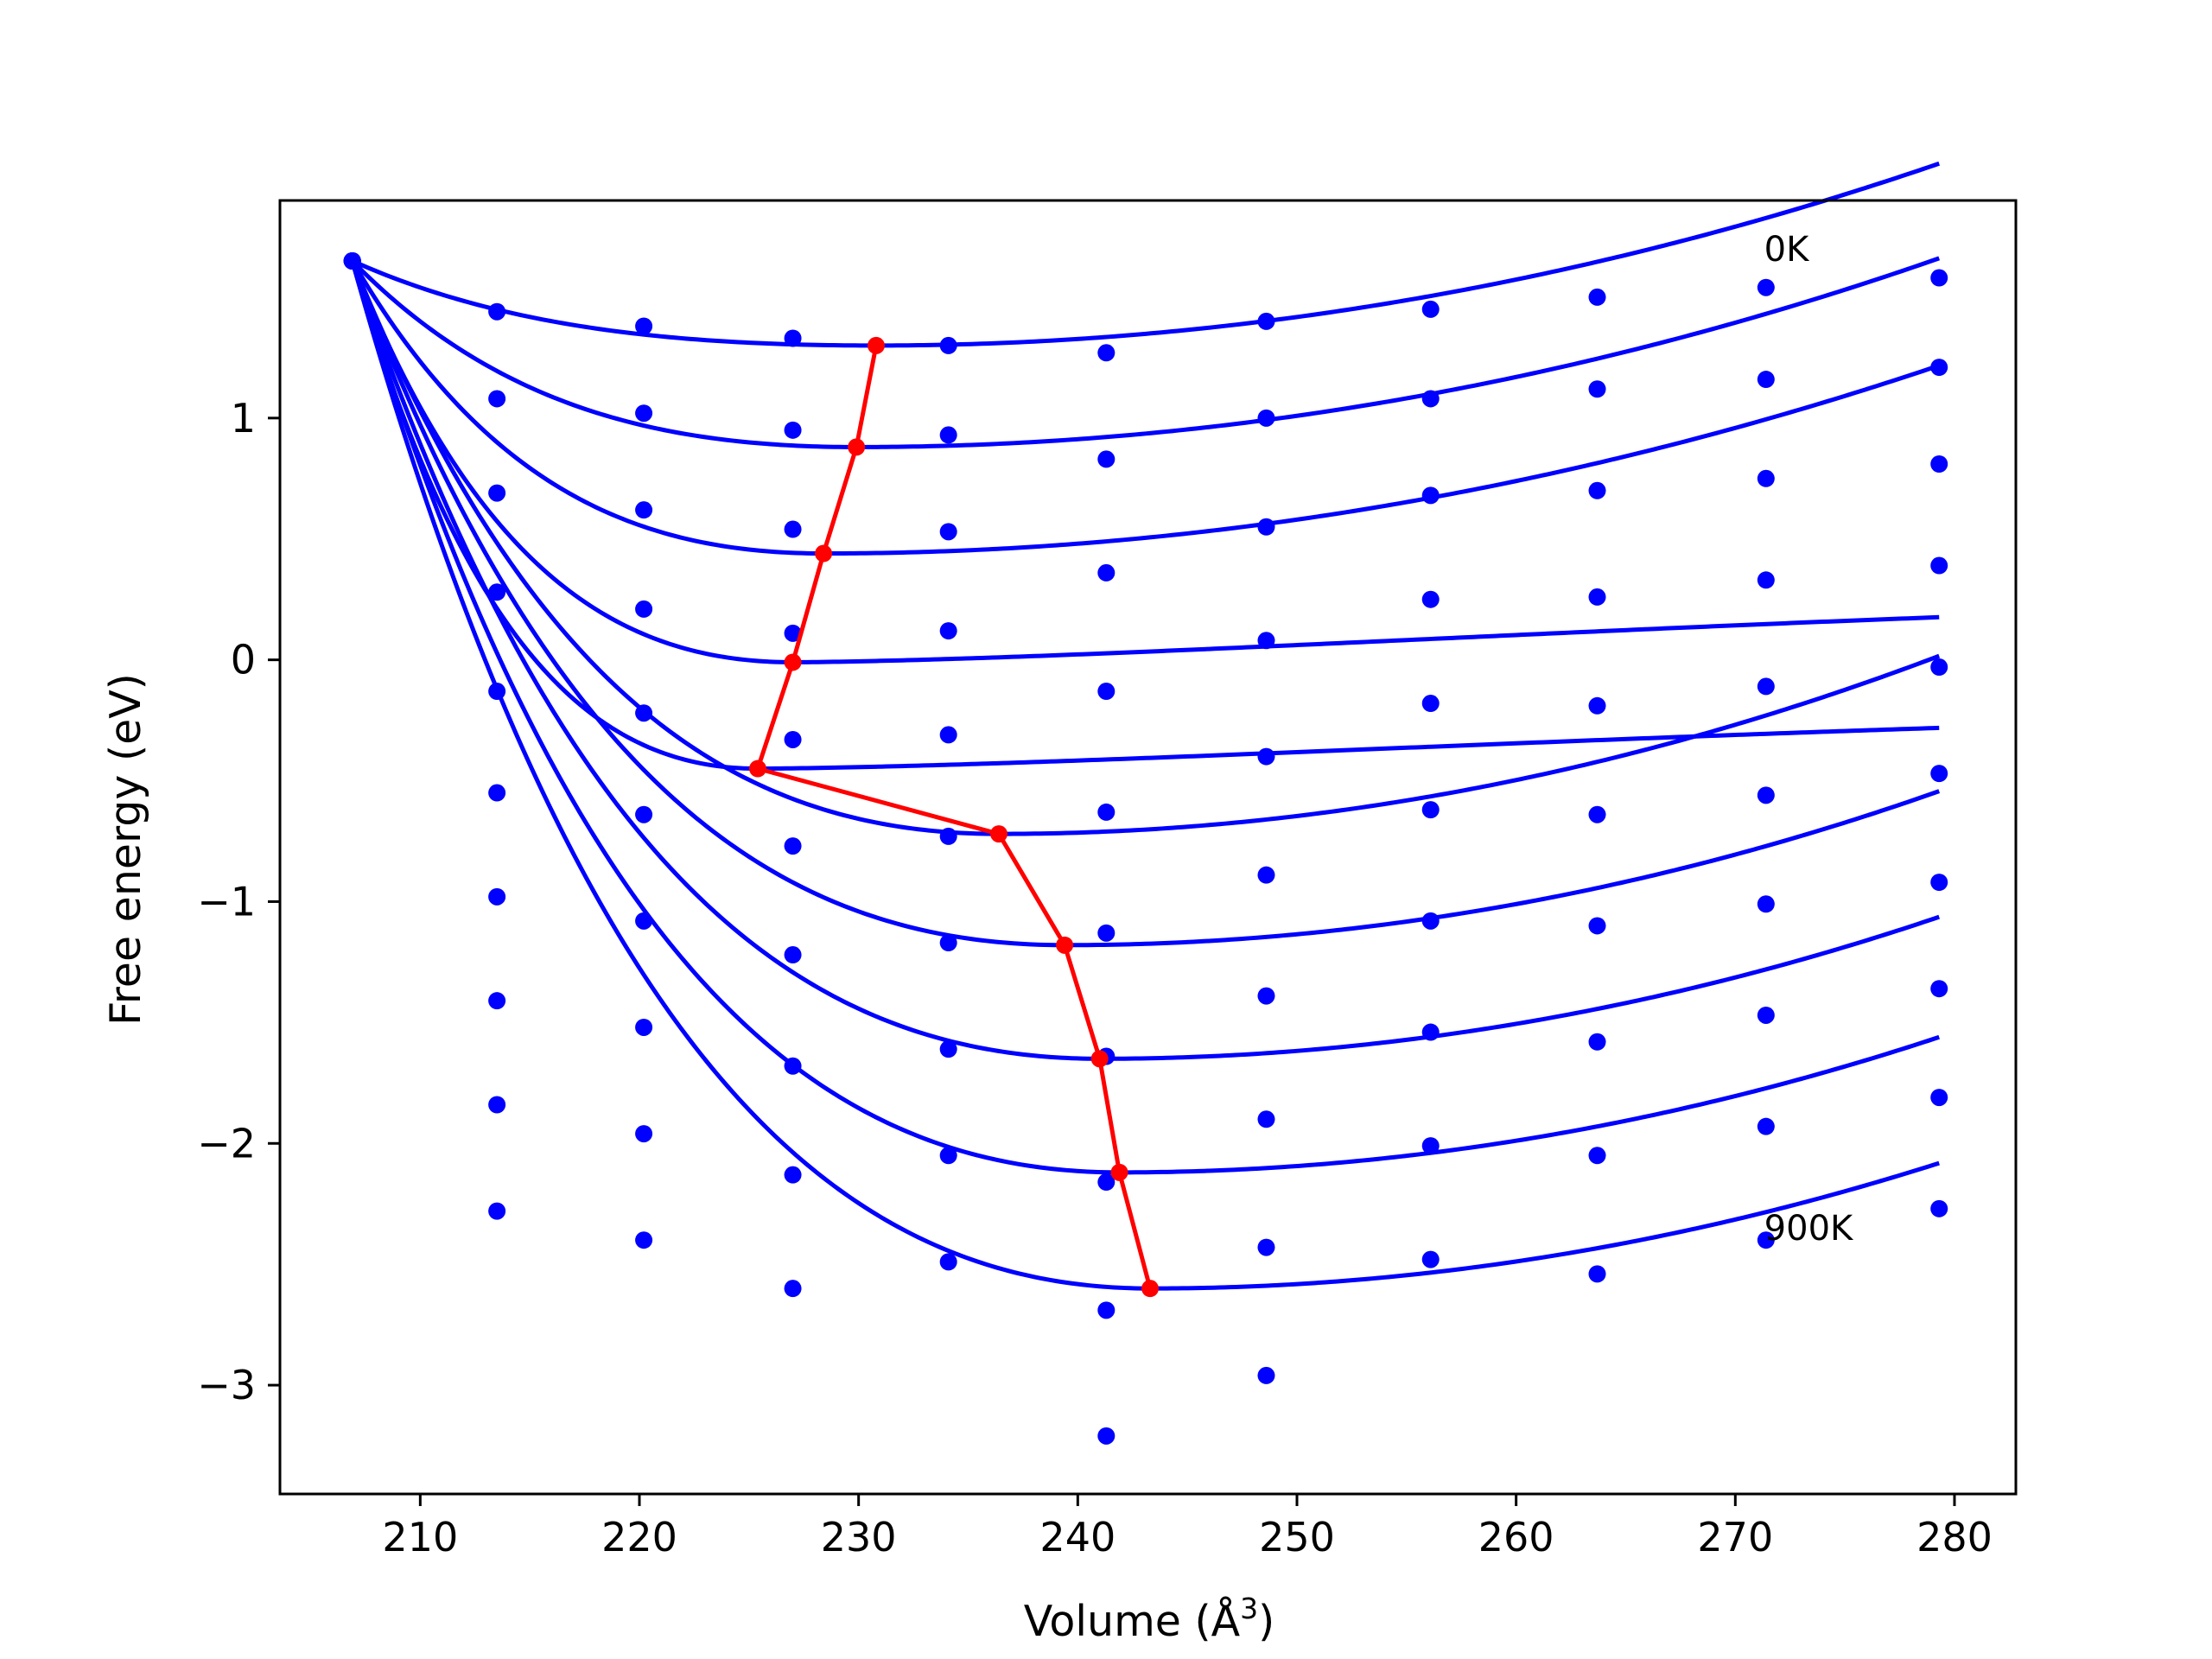 The width and height of the screenshot is (2212, 1659). Describe the element at coordinates (226, 901) in the screenshot. I see `y-tick-label: −1` at that location.